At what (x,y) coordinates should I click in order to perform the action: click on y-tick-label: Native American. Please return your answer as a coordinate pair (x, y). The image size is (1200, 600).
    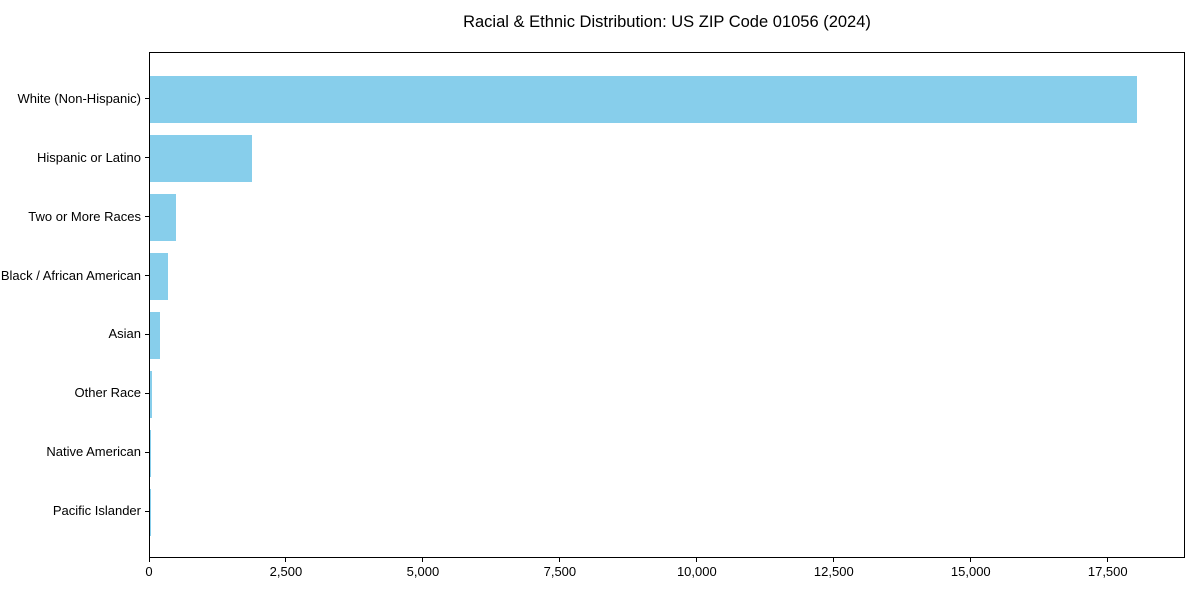
    Looking at the image, I should click on (93, 452).